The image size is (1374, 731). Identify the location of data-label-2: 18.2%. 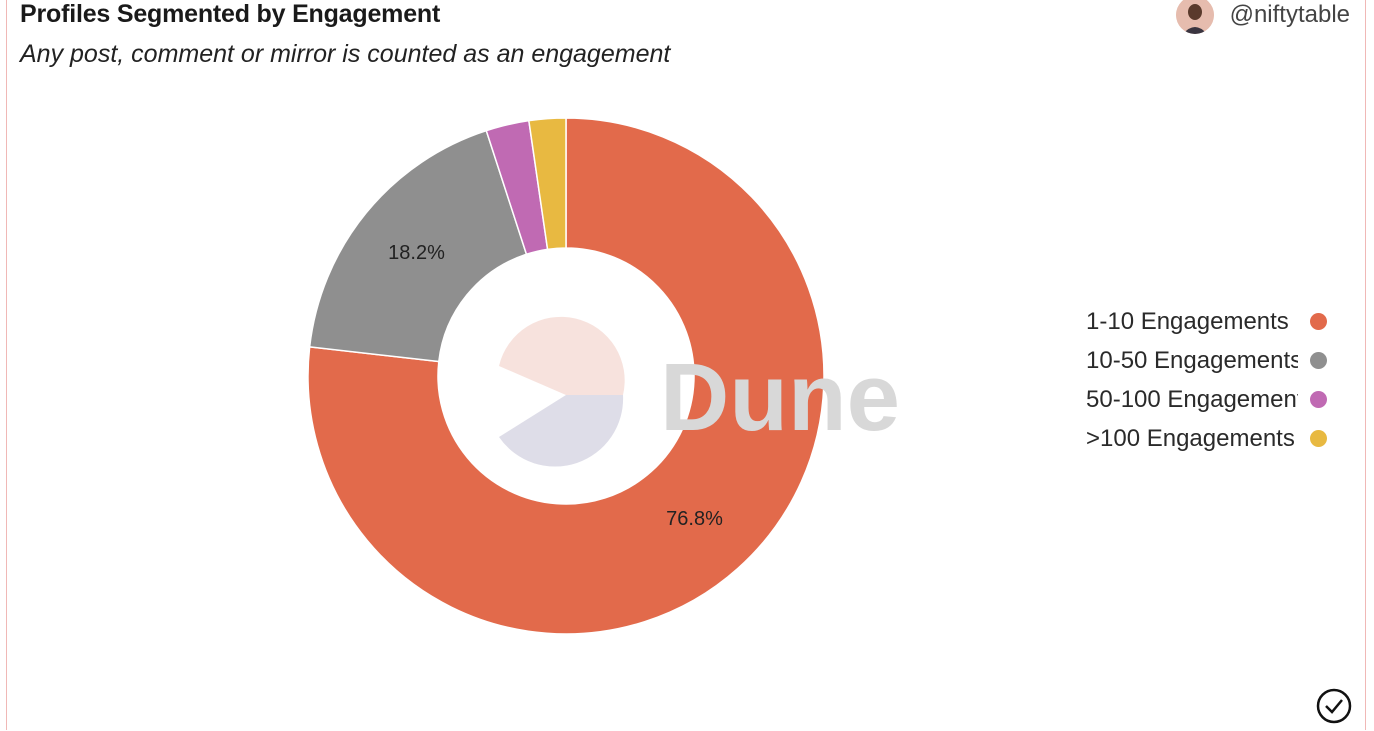
(416, 253).